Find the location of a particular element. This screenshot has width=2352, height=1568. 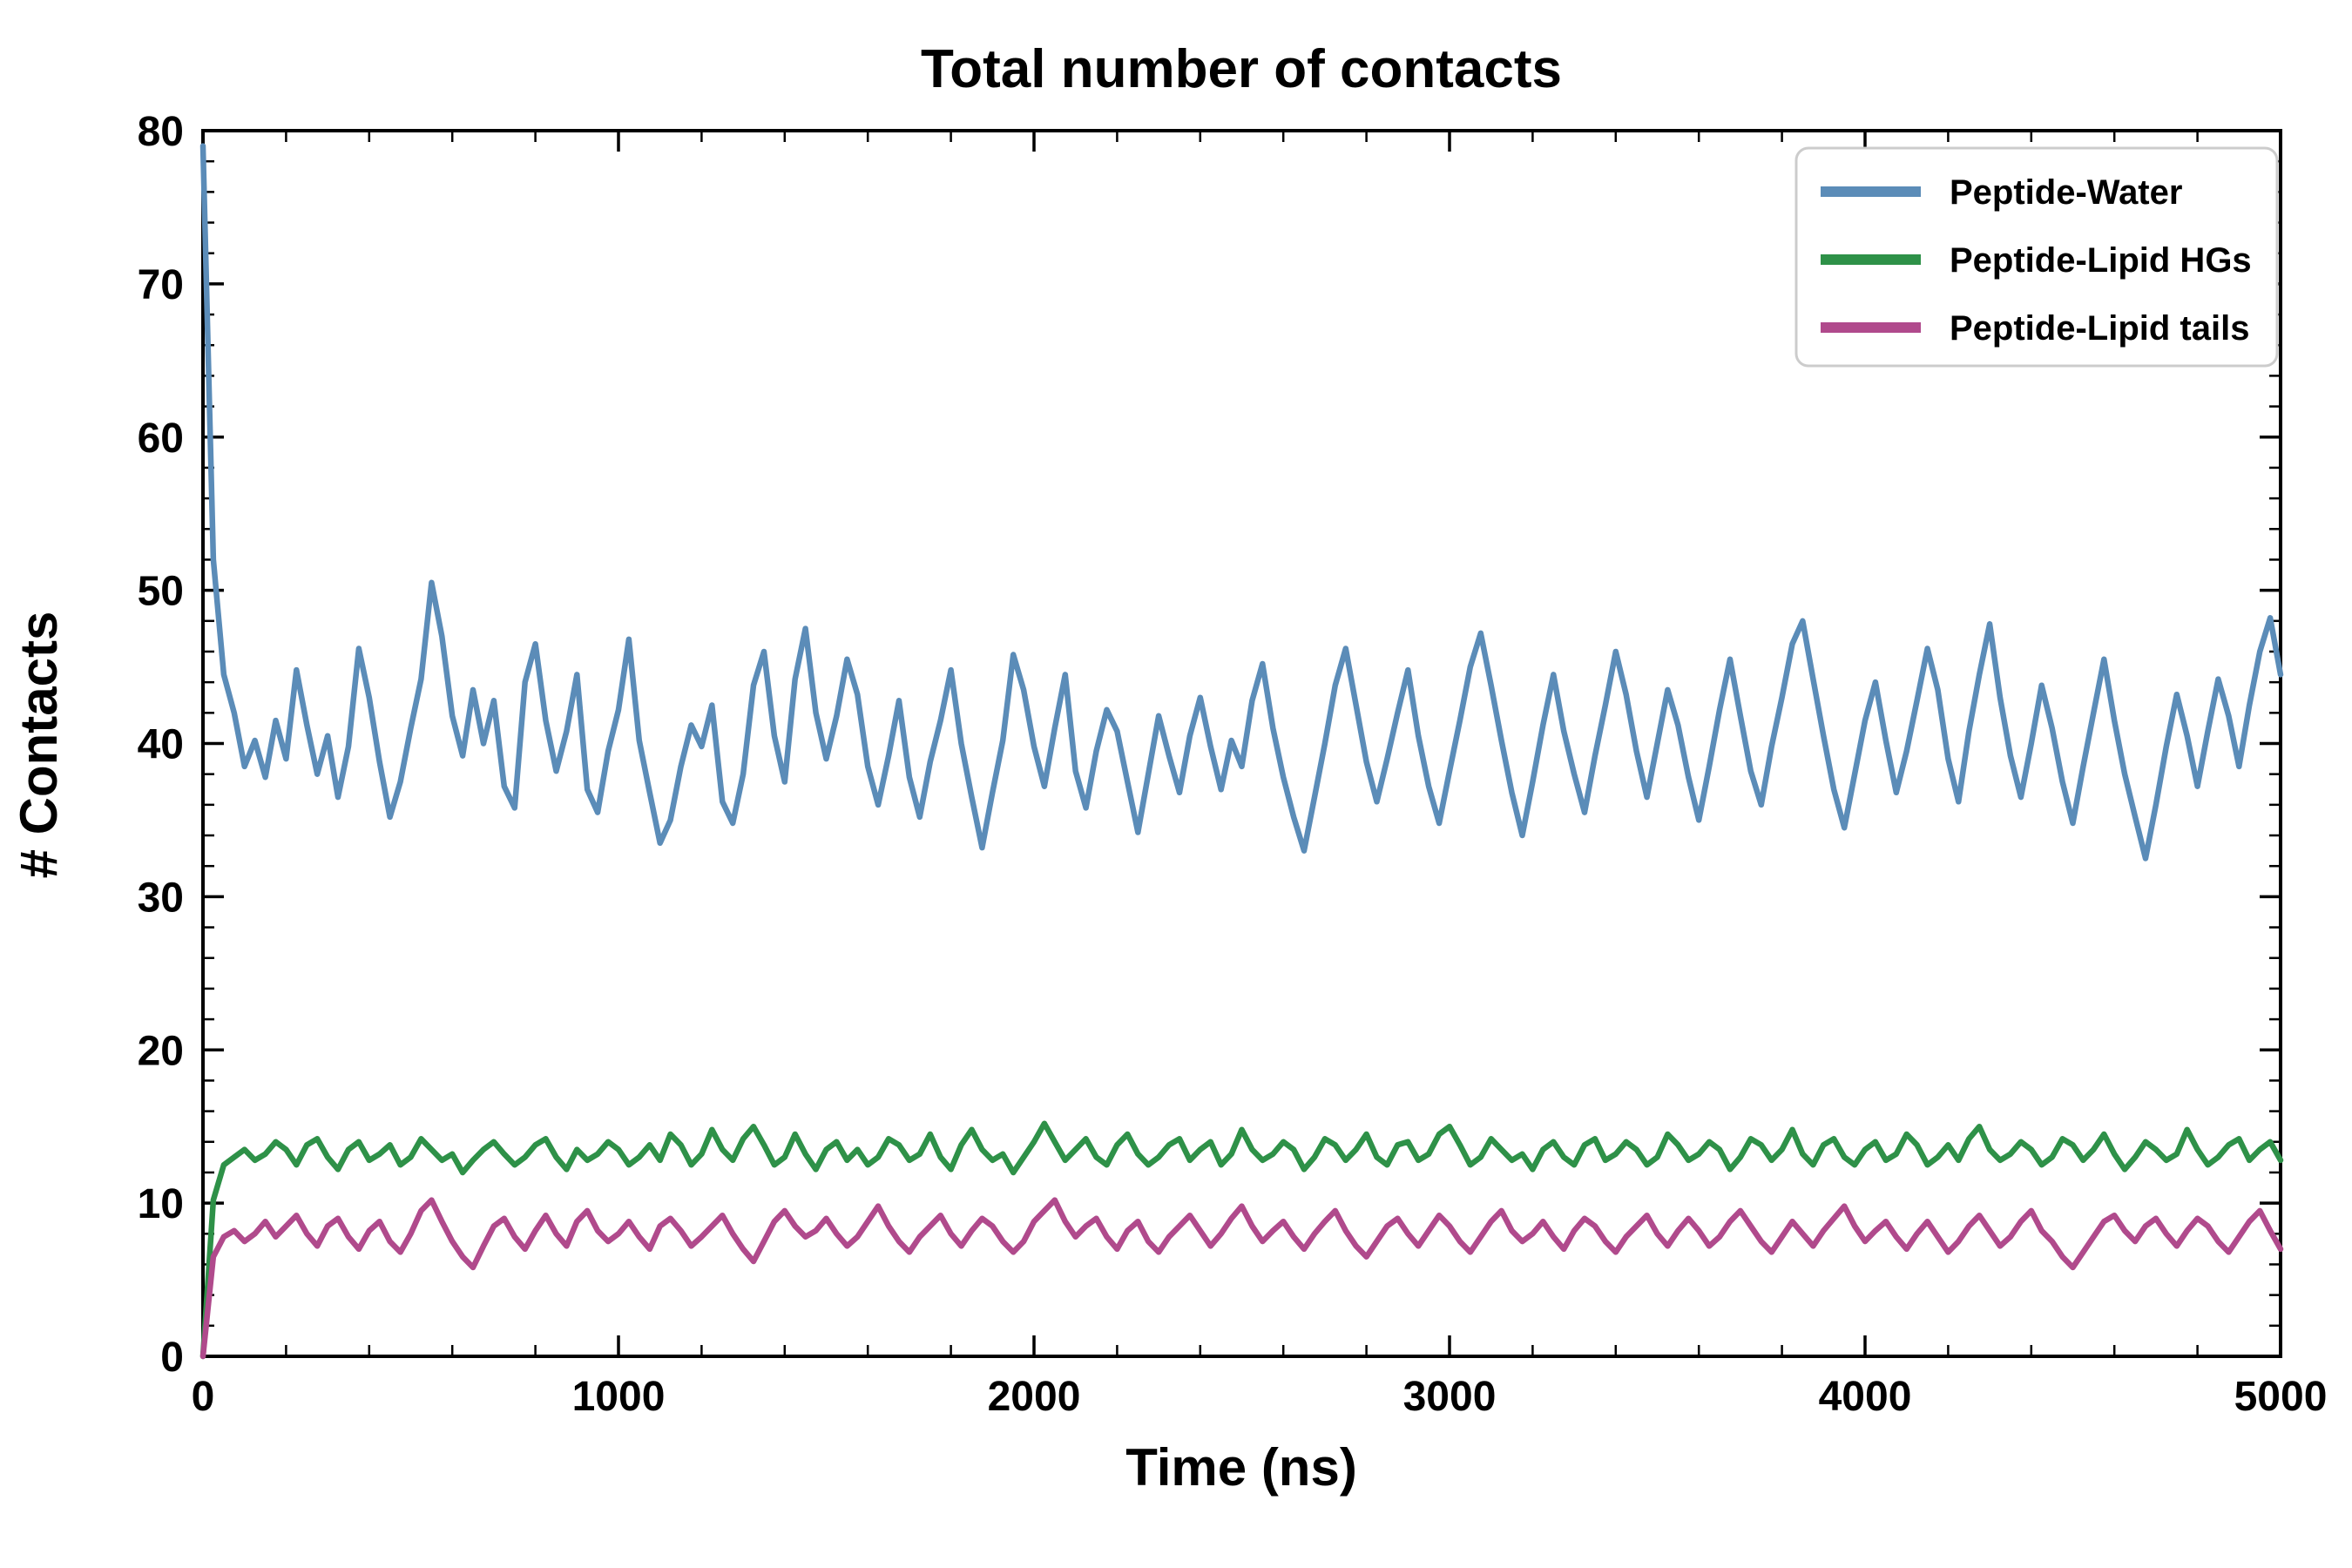

y-tick-label: 60 is located at coordinates (161, 439).